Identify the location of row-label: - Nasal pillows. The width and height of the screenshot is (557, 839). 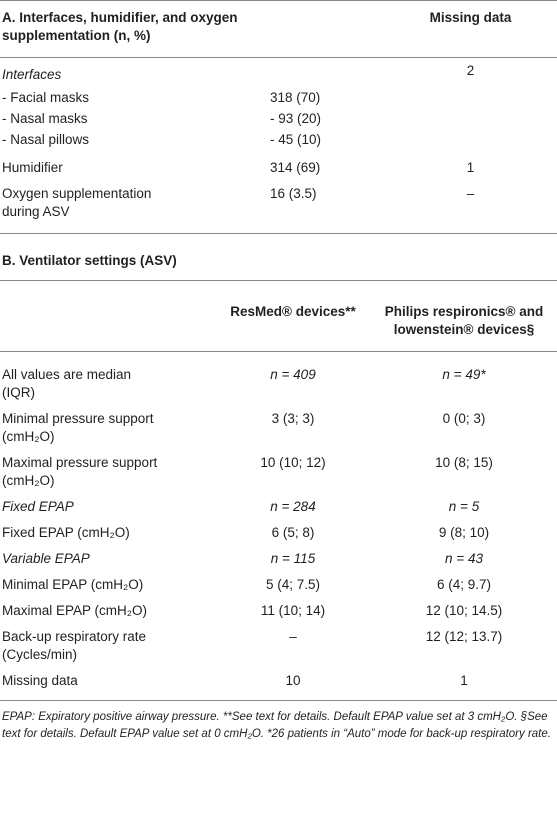
(46, 139).